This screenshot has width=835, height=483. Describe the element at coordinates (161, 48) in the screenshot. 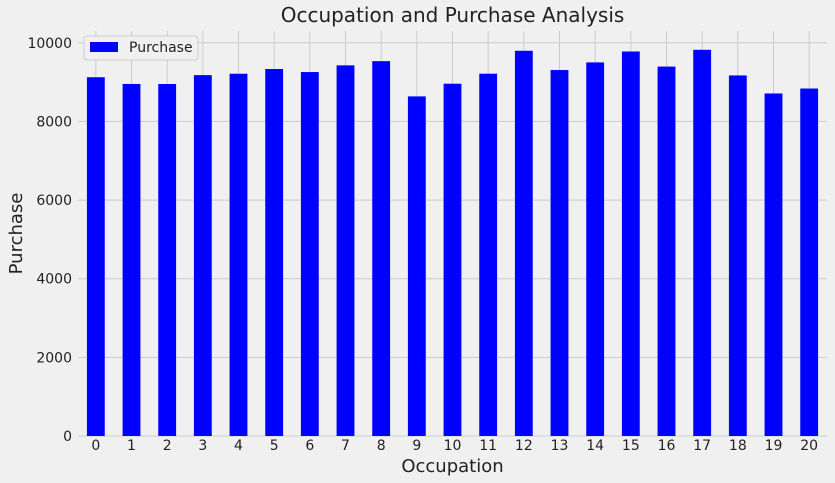

I see `legend-label: Purchase` at that location.